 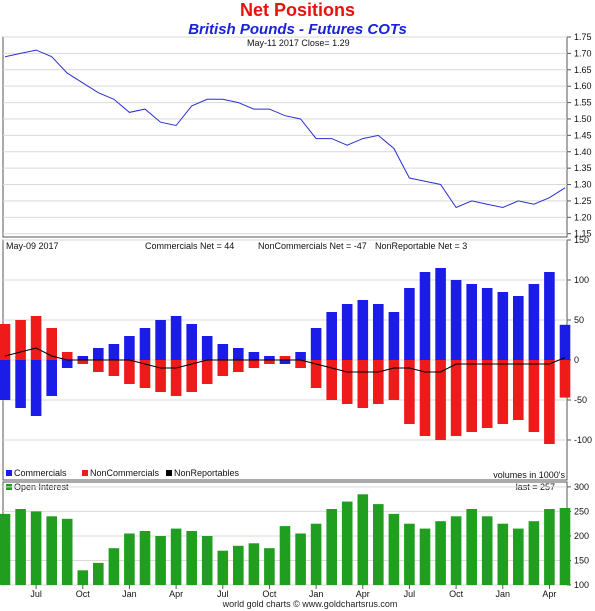 What do you see at coordinates (421, 246) in the screenshot?
I see `nonreportable-net-annotation: NonReportable Net = 3` at bounding box center [421, 246].